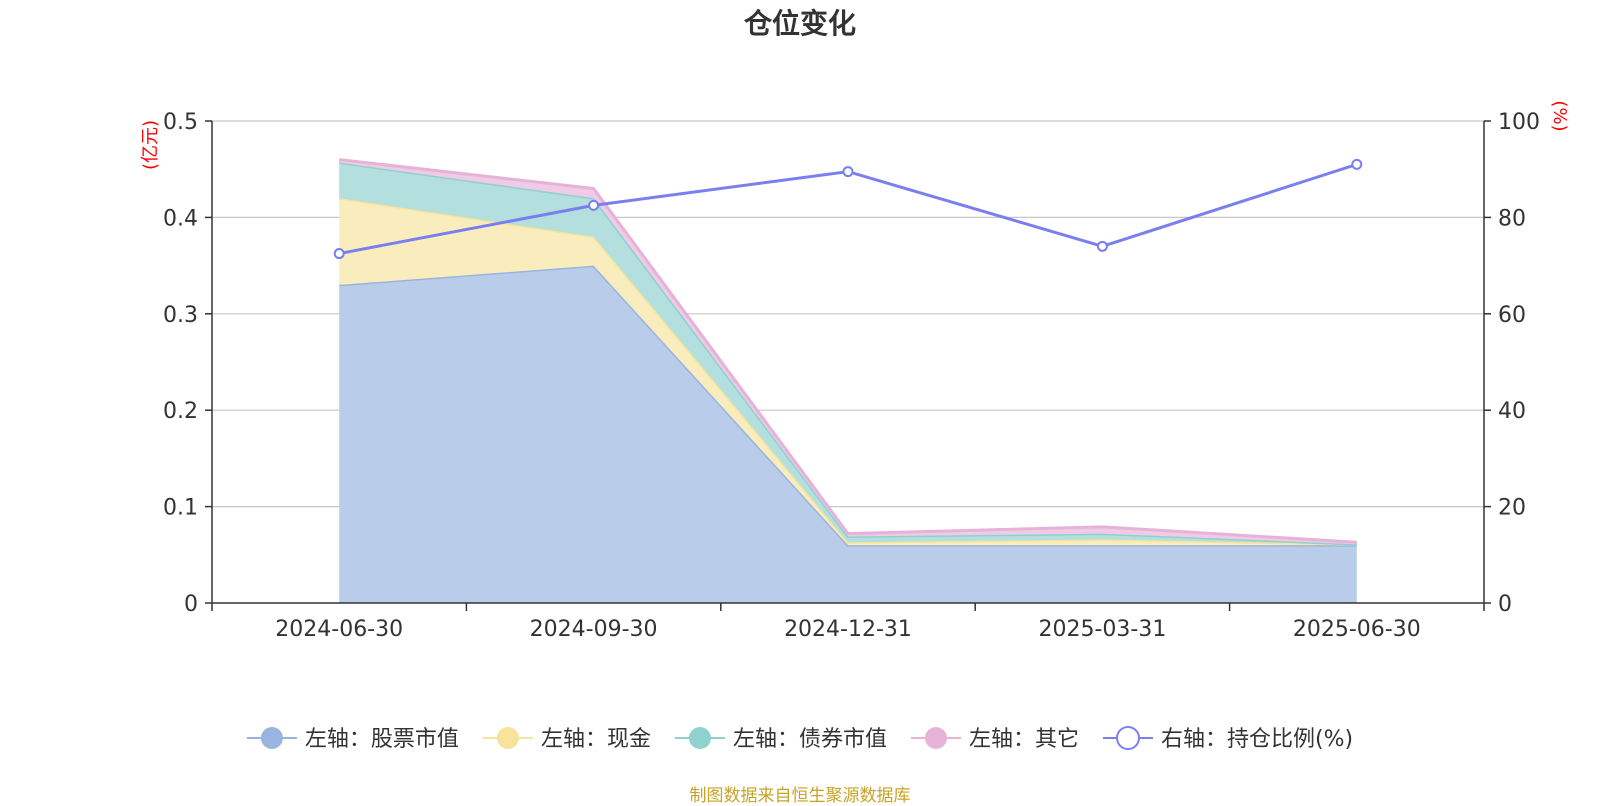  I want to click on right-axis-unit: (%), so click(1559, 115).